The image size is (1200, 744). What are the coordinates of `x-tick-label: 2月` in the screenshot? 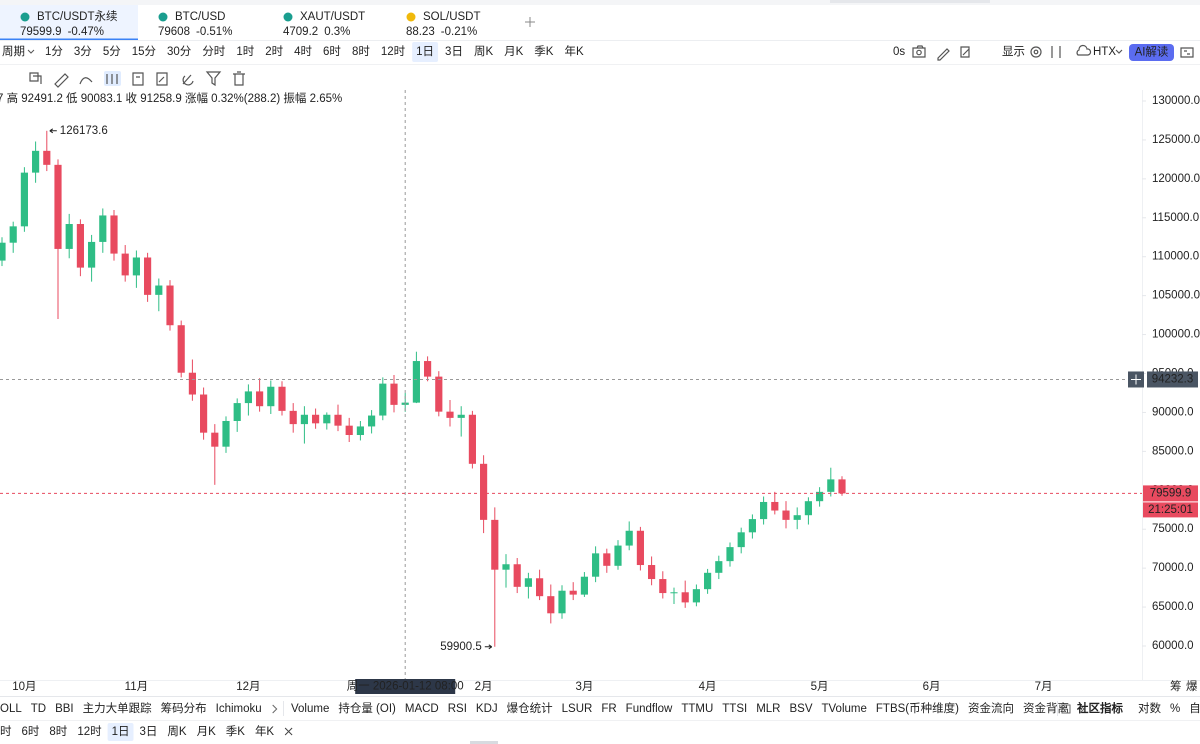 It's located at (484, 687).